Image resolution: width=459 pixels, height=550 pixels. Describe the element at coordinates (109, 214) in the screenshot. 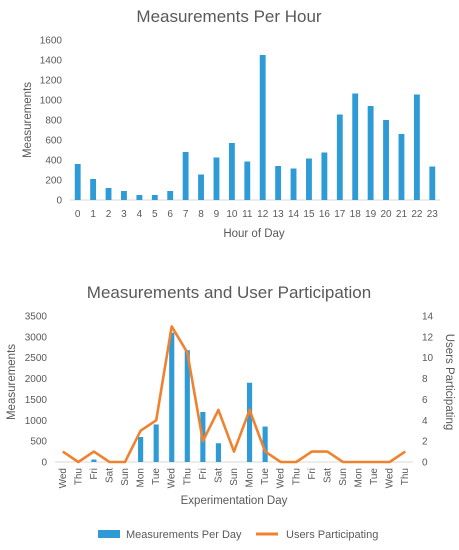

I see `hourly-x-tick-label: 2` at that location.